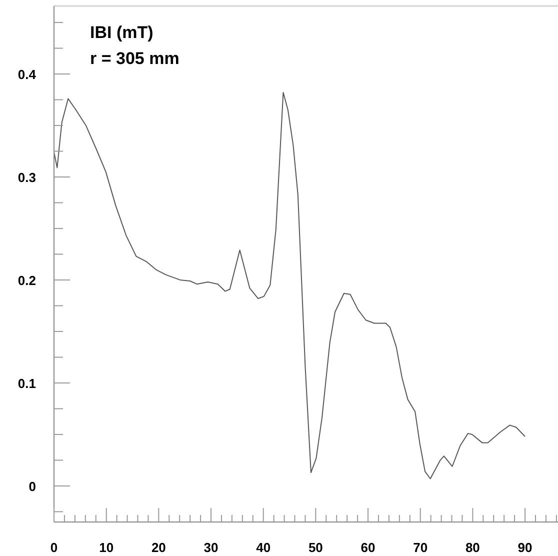  Describe the element at coordinates (27, 280) in the screenshot. I see `y-tick-label: 0.2` at that location.